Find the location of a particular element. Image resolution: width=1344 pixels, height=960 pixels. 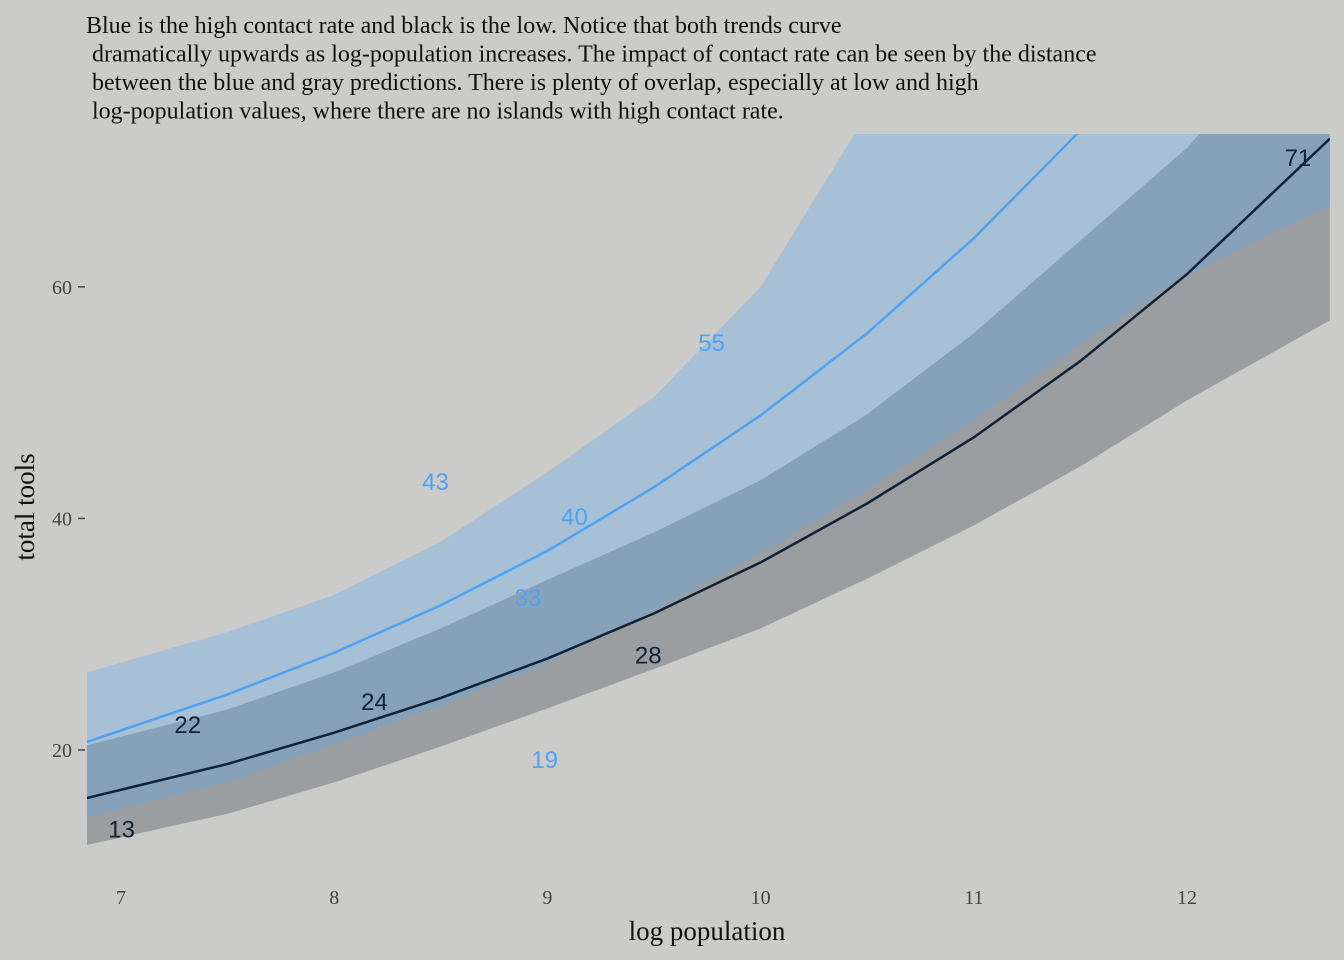

x-tick-label: 9 is located at coordinates (547, 898).